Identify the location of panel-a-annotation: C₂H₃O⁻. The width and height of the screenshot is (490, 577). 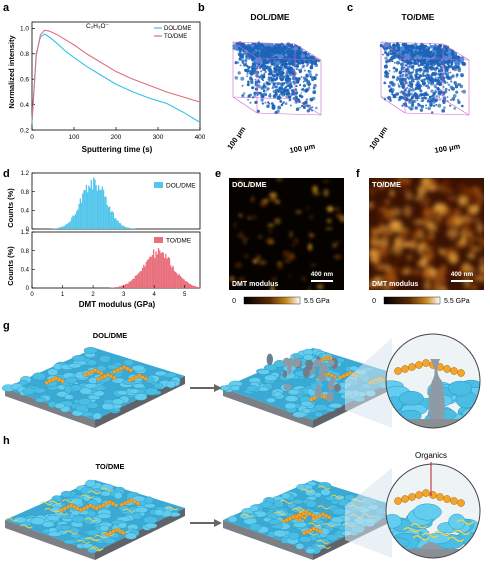
(98, 26).